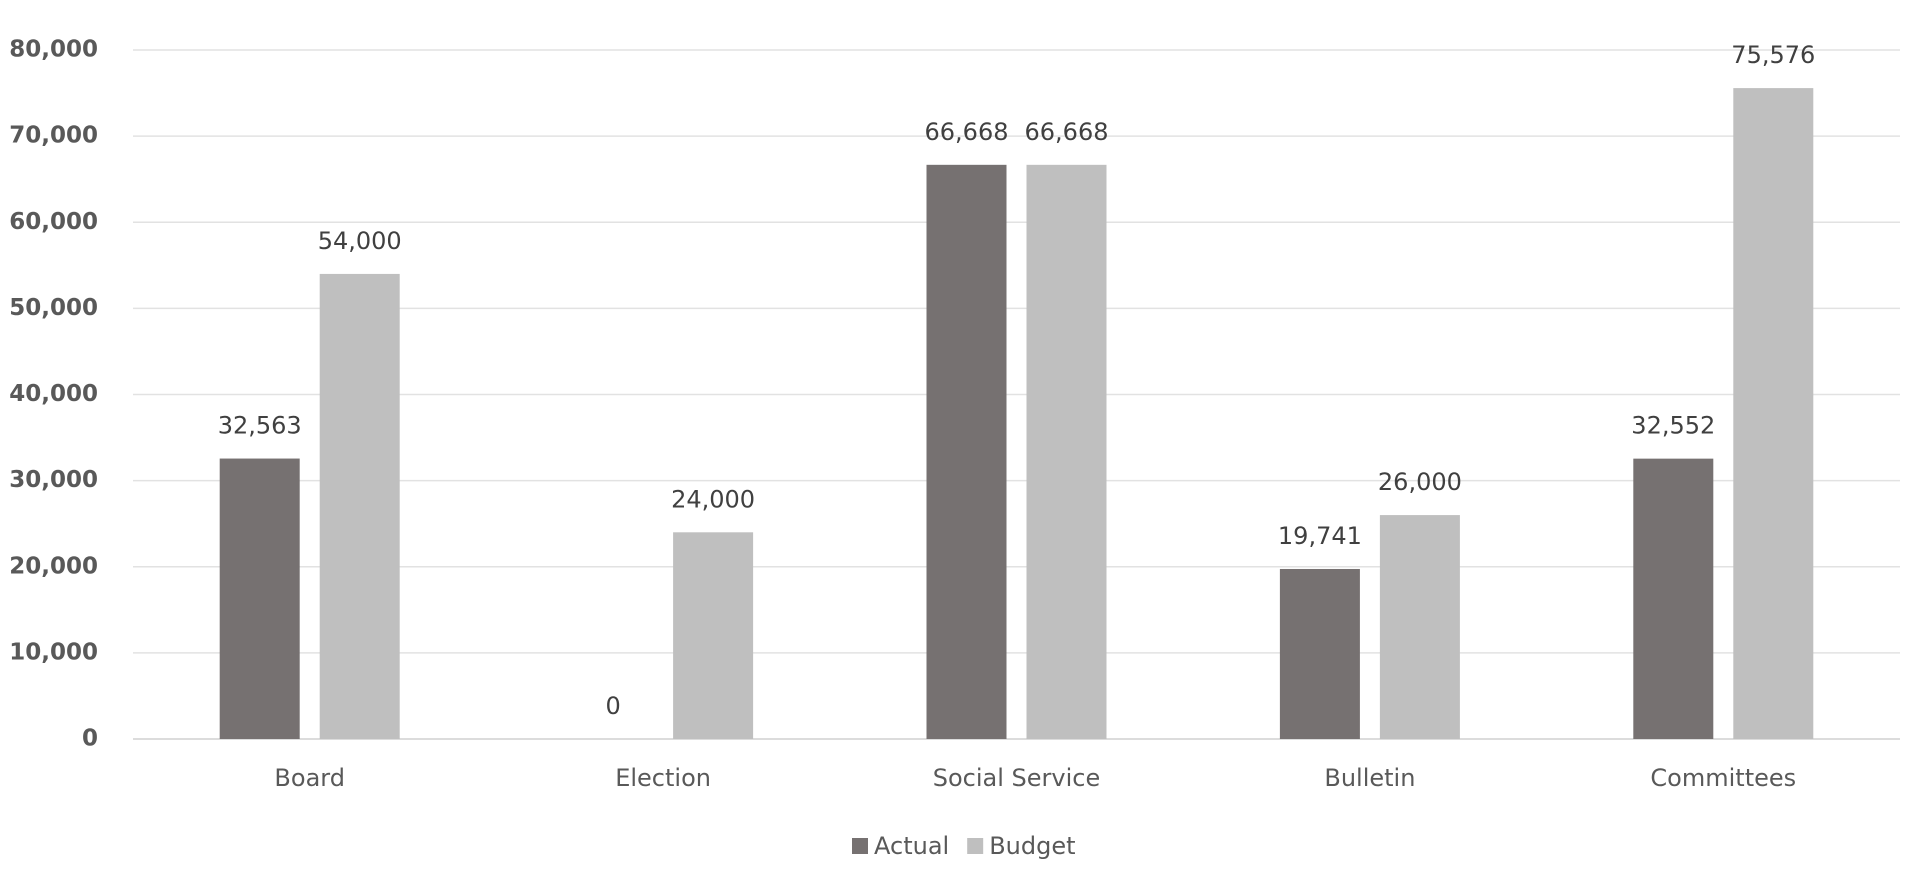  Describe the element at coordinates (90, 739) in the screenshot. I see `y-tick-label: 0` at that location.